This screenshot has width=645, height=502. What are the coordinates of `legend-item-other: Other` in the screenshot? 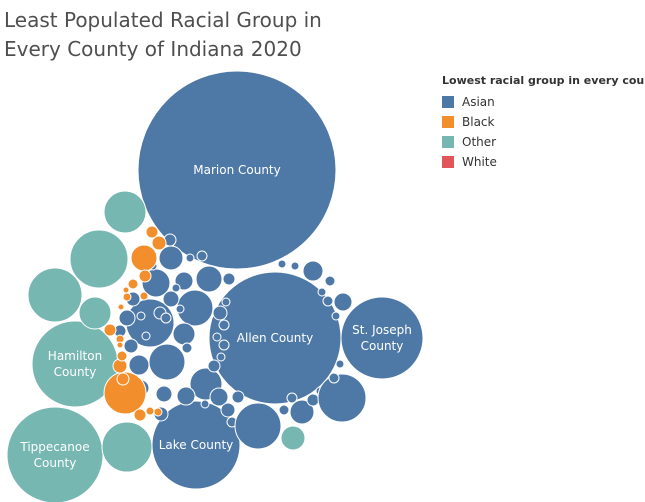 It's located at (542, 142).